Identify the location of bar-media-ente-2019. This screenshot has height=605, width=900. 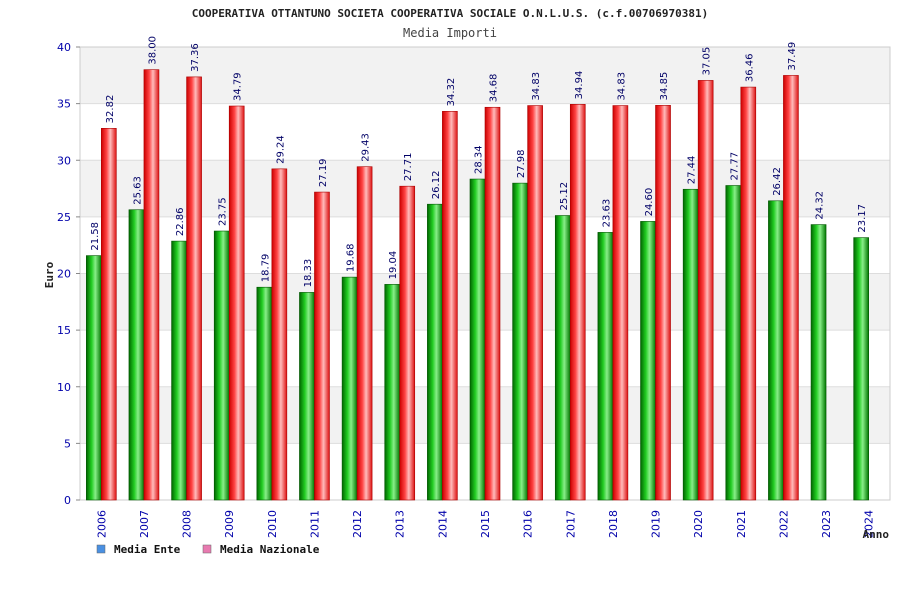
(648, 361).